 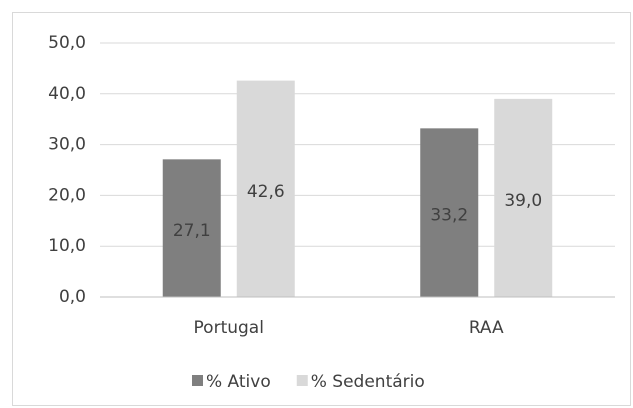 What do you see at coordinates (486, 328) in the screenshot?
I see `x-tick-label: RAA` at bounding box center [486, 328].